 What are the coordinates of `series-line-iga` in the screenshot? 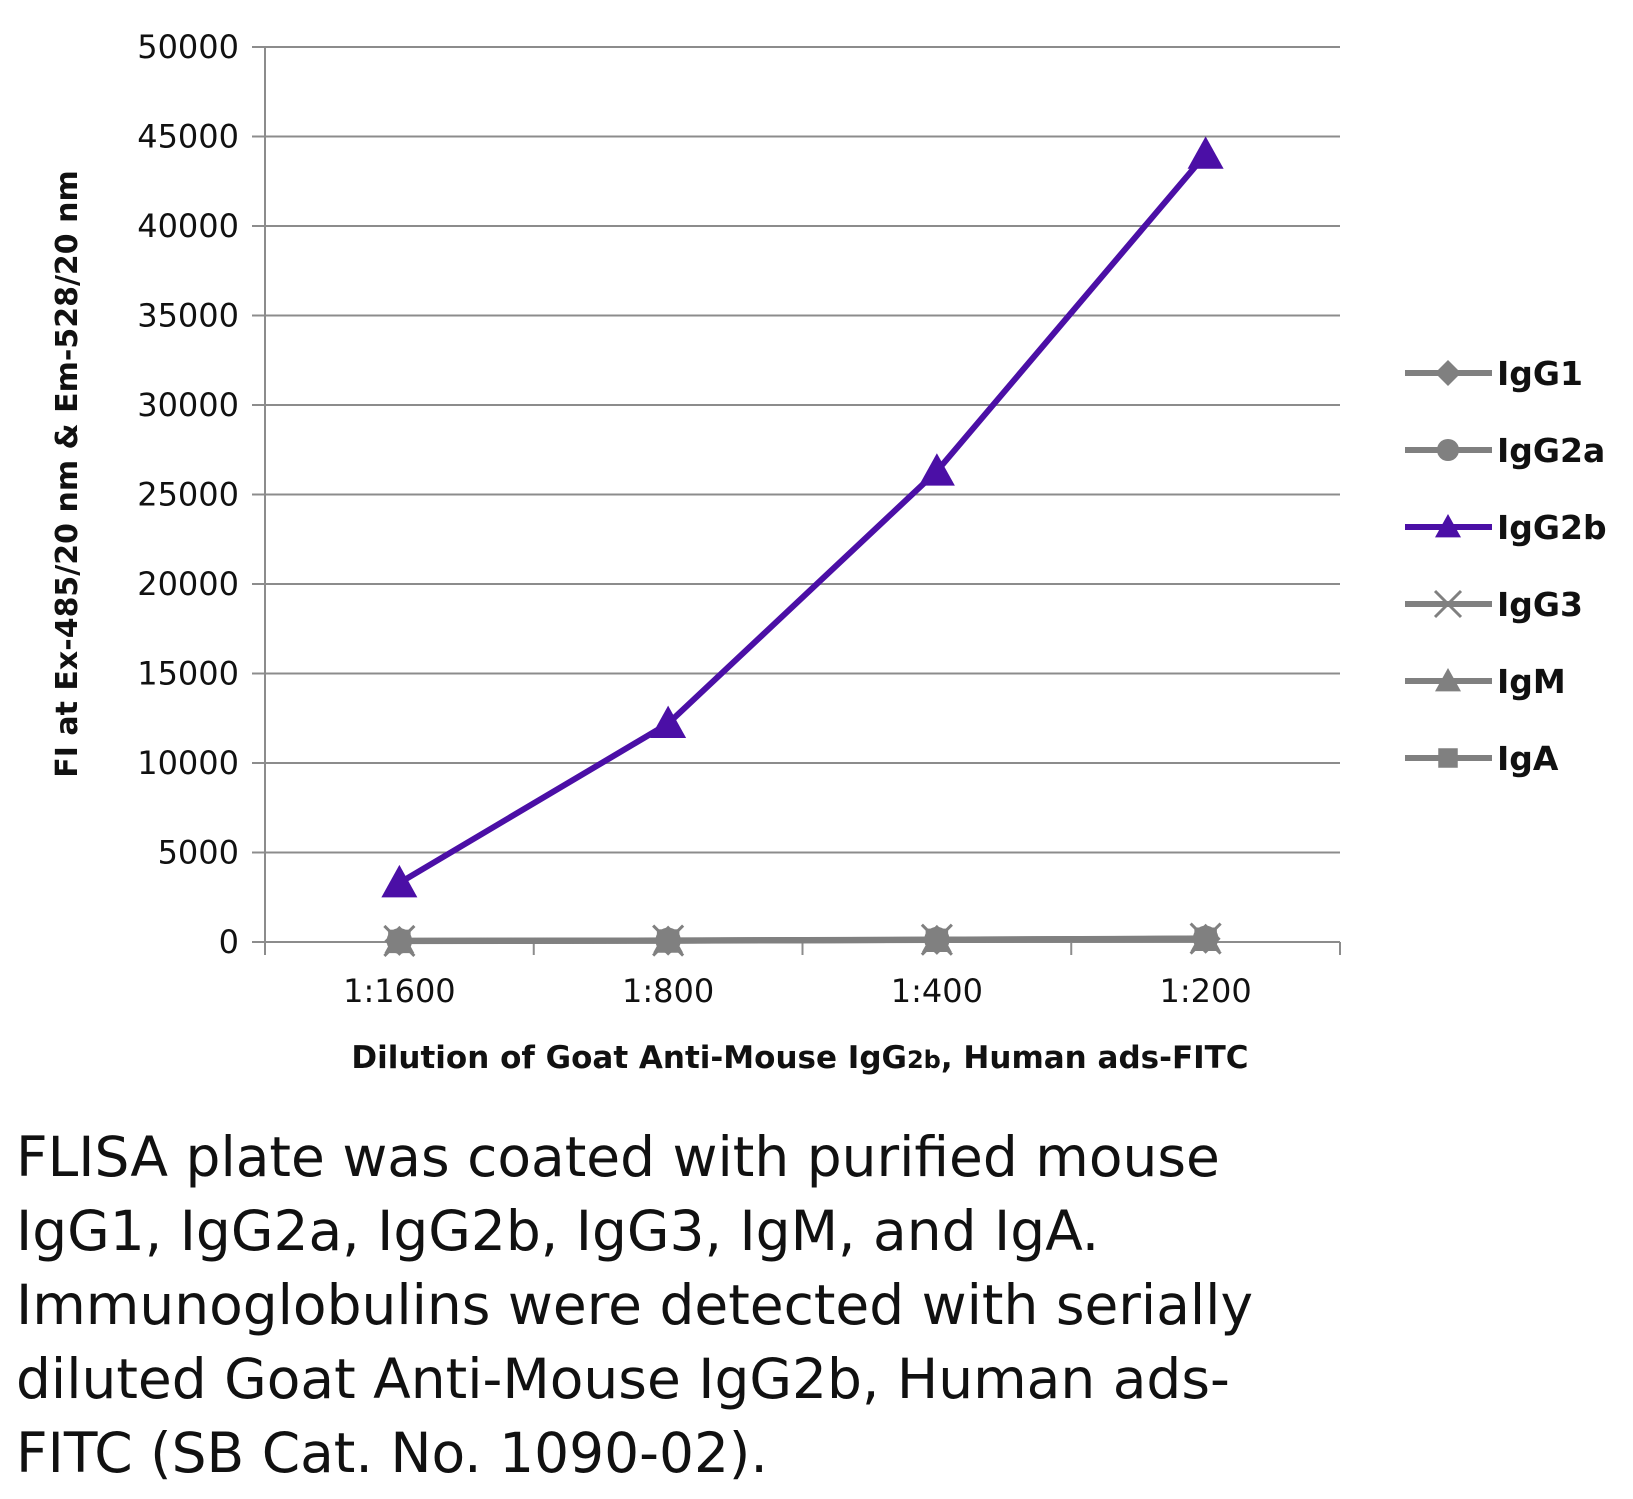 It's located at (802, 939).